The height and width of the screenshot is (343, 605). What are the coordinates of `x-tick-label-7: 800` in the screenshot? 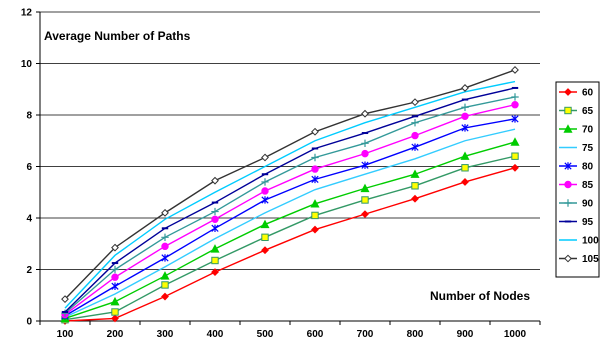 It's located at (415, 334).